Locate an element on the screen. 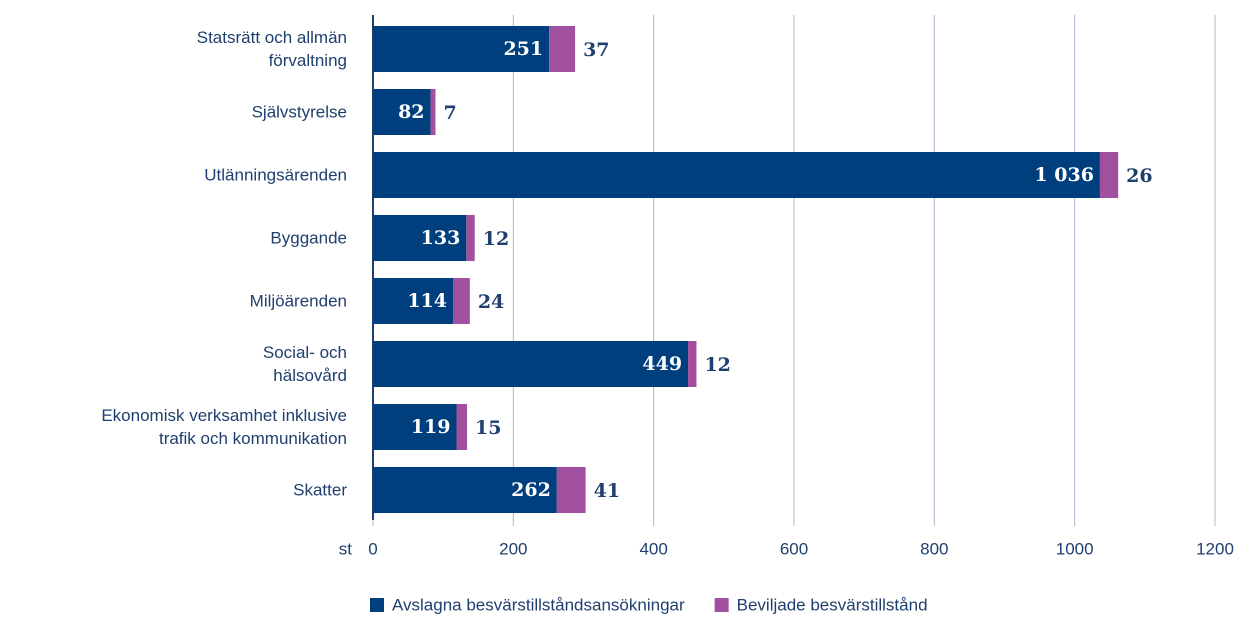 The height and width of the screenshot is (617, 1234). x-tick-label: 800 is located at coordinates (934, 548).